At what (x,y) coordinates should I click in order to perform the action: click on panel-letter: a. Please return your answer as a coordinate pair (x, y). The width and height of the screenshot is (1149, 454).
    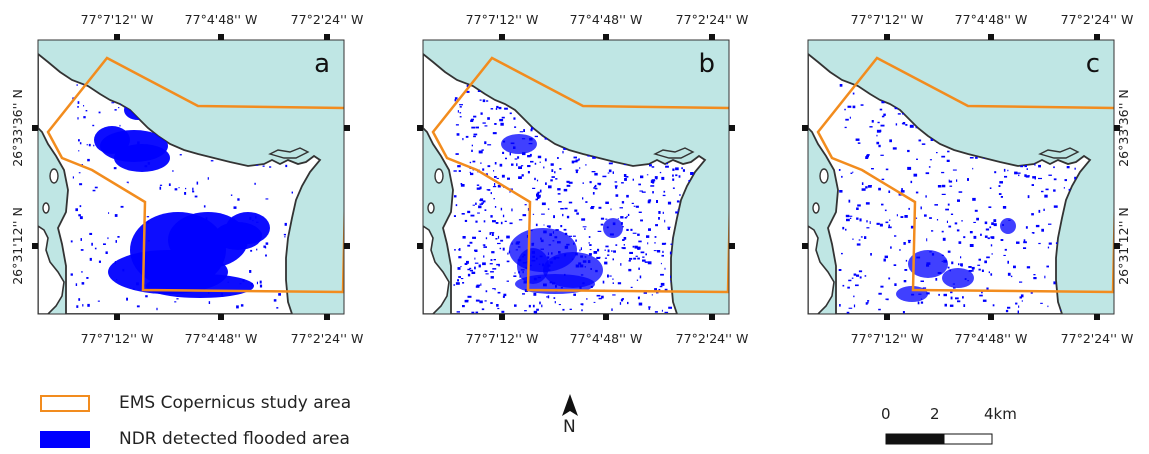
    Looking at the image, I should click on (322, 64).